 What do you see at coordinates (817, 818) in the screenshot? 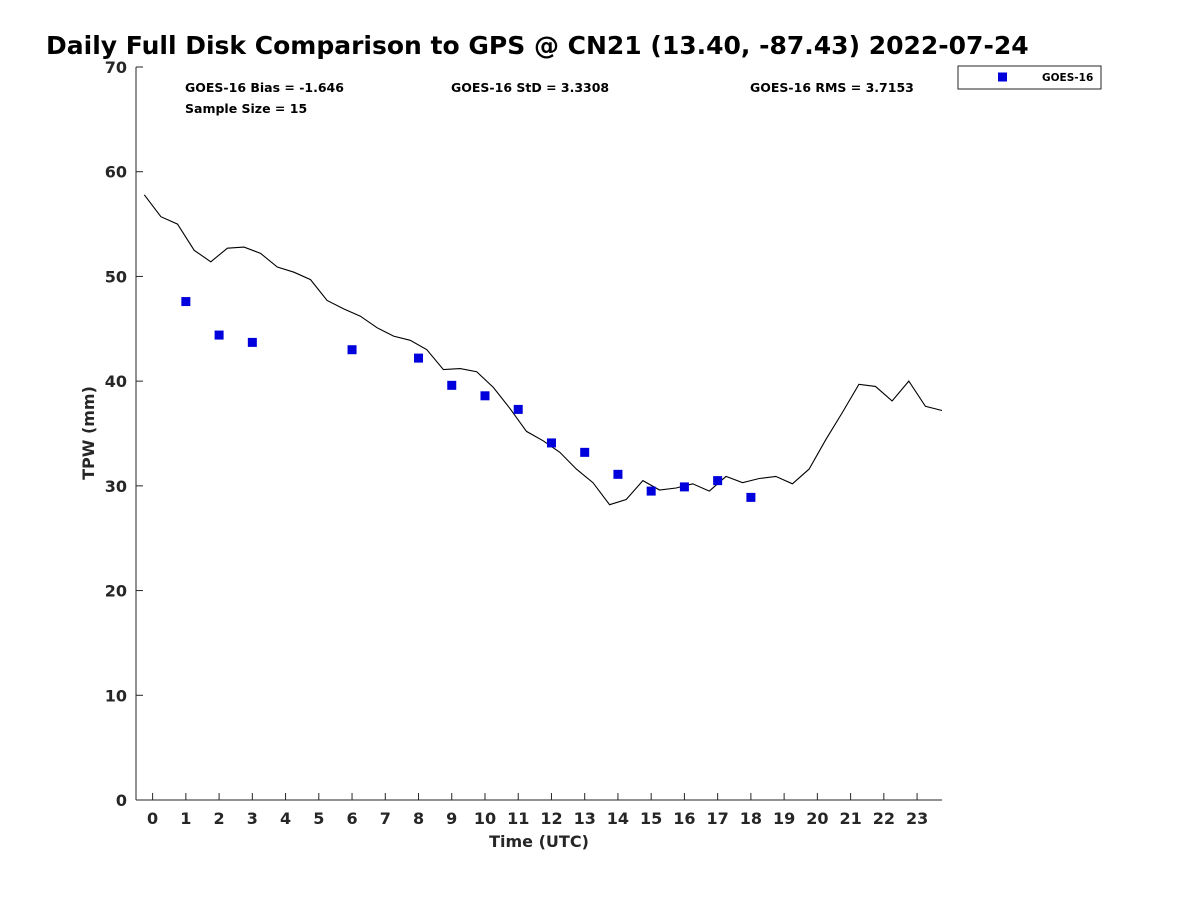
I see `x-tick-label: 20` at bounding box center [817, 818].